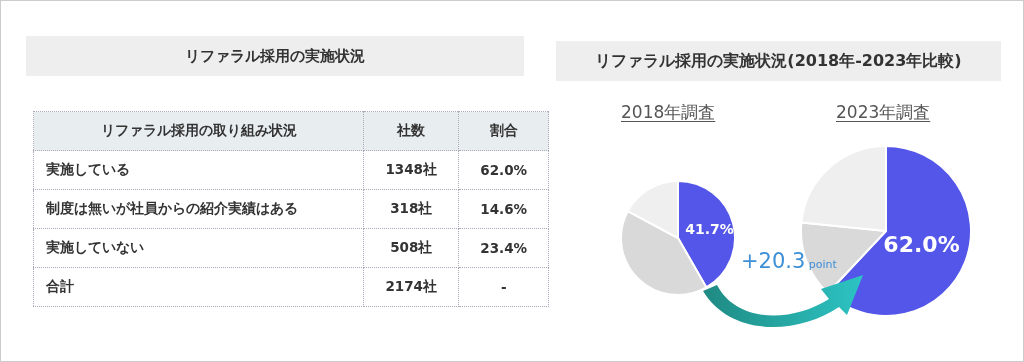 This screenshot has height=362, width=1024. I want to click on category-label: 実施していない, so click(198, 248).